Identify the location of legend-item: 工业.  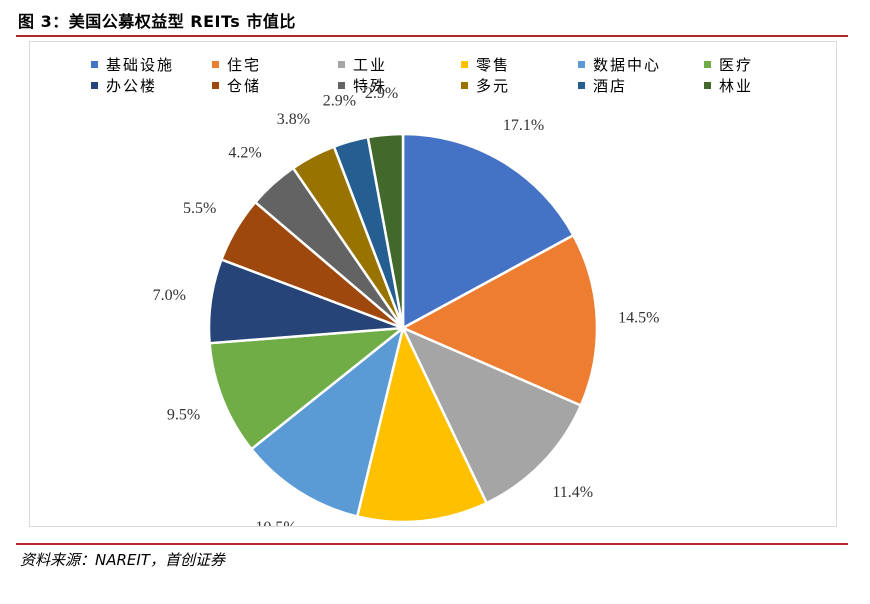
(362, 64).